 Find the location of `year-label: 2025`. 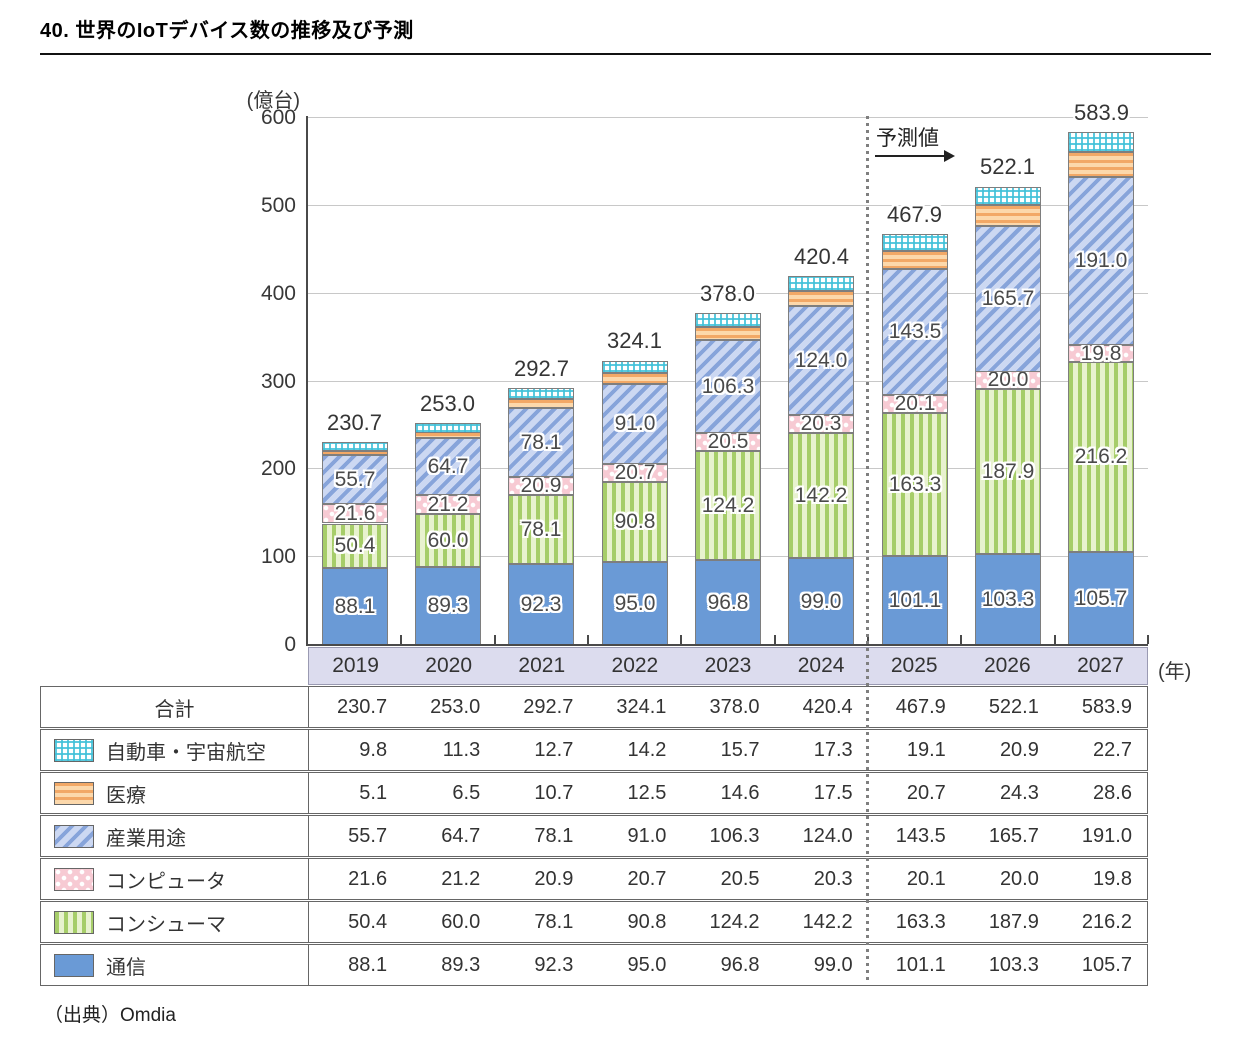

year-label: 2025 is located at coordinates (914, 665).